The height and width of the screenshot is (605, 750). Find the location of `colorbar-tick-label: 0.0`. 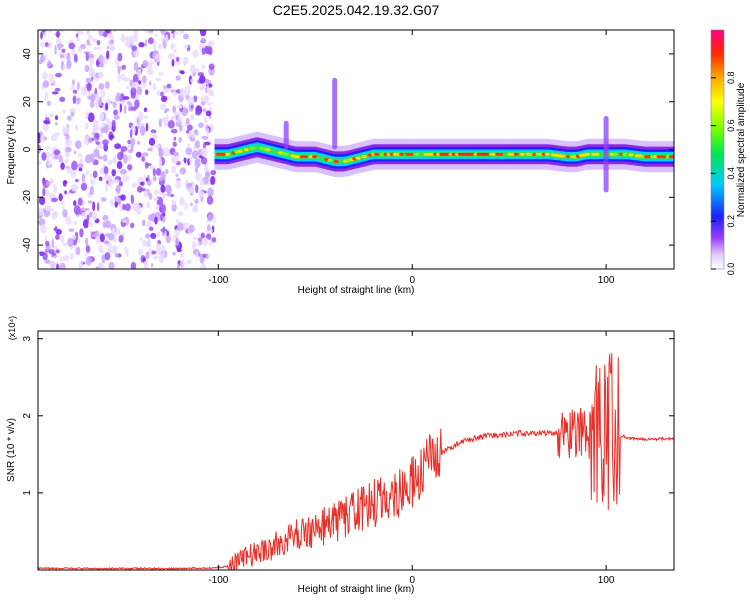

colorbar-tick-label: 0.0 is located at coordinates (731, 269).